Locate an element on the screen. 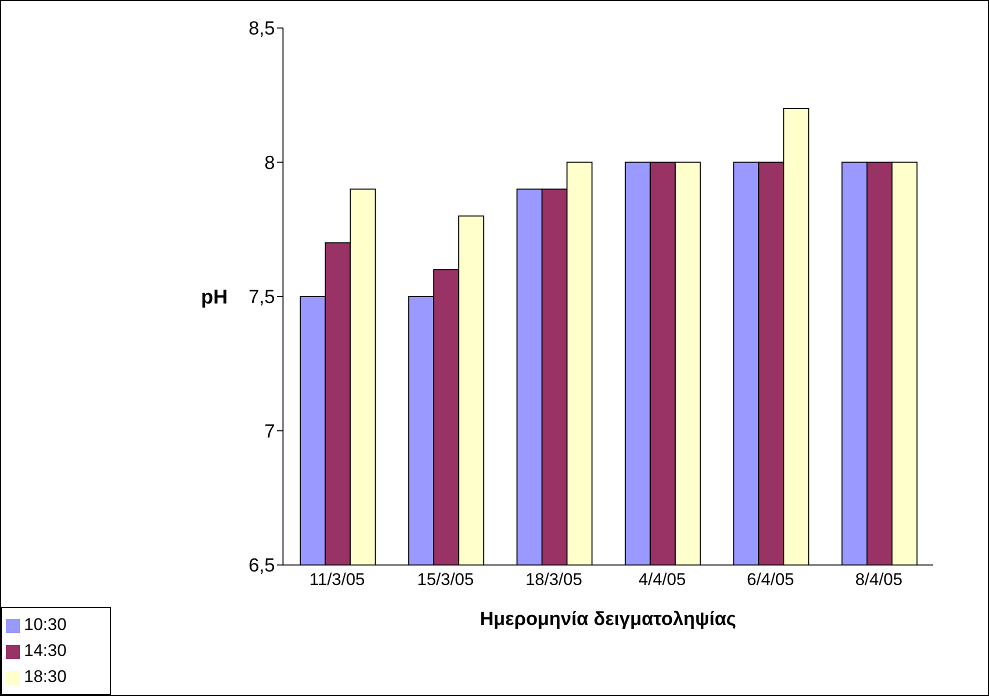 This screenshot has height=696, width=989. legend-label: 14:30 is located at coordinates (45, 650).